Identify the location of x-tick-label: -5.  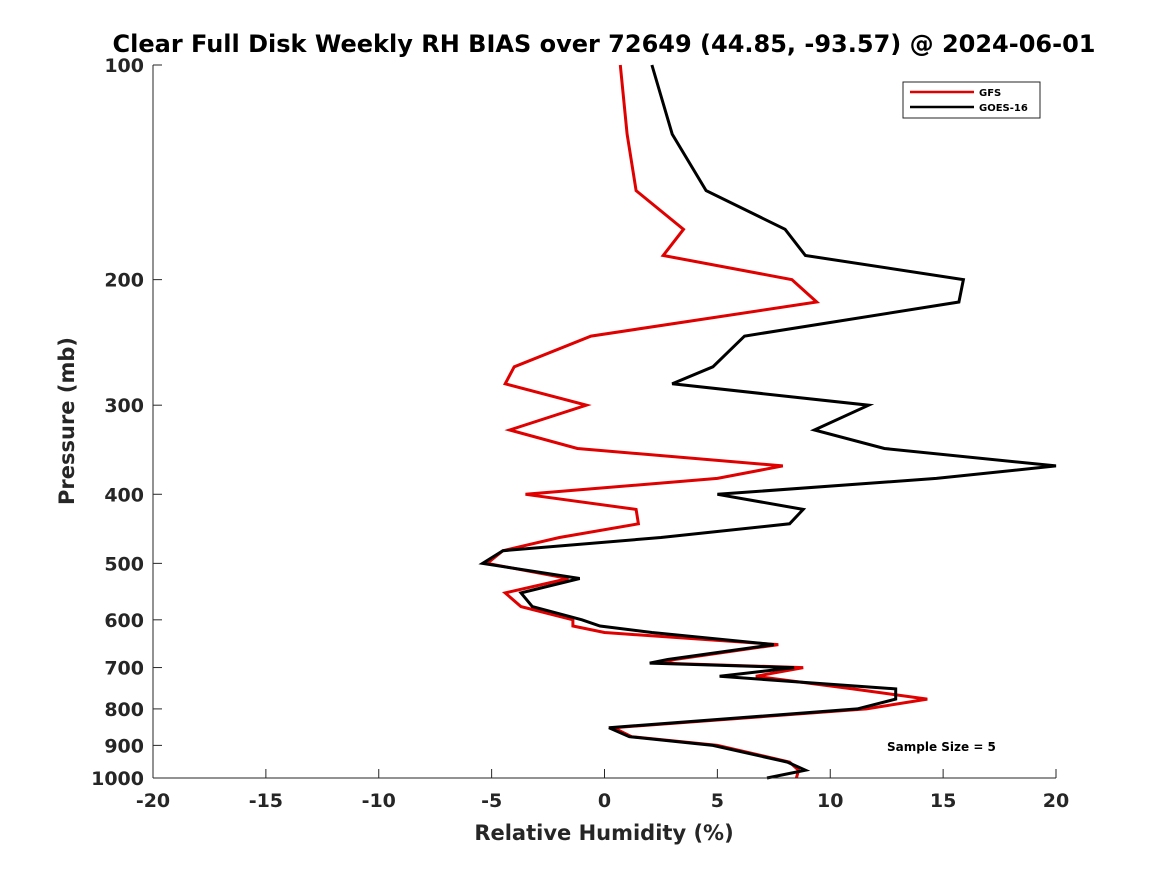
(491, 801).